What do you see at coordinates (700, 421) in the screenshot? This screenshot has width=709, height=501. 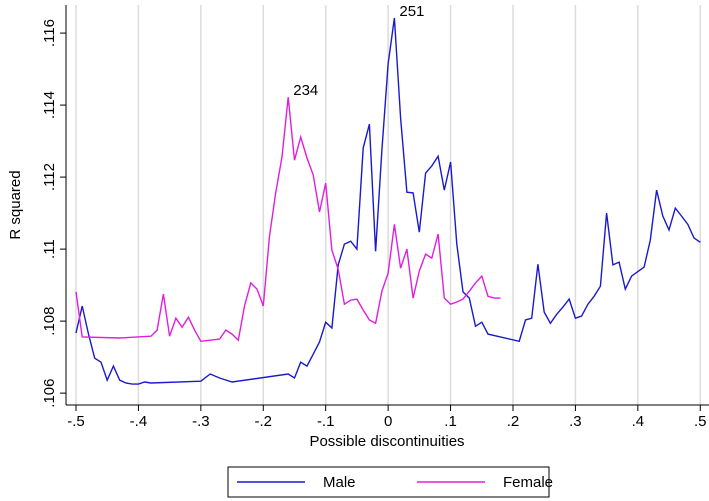 I see `x-tick-label: .5` at bounding box center [700, 421].